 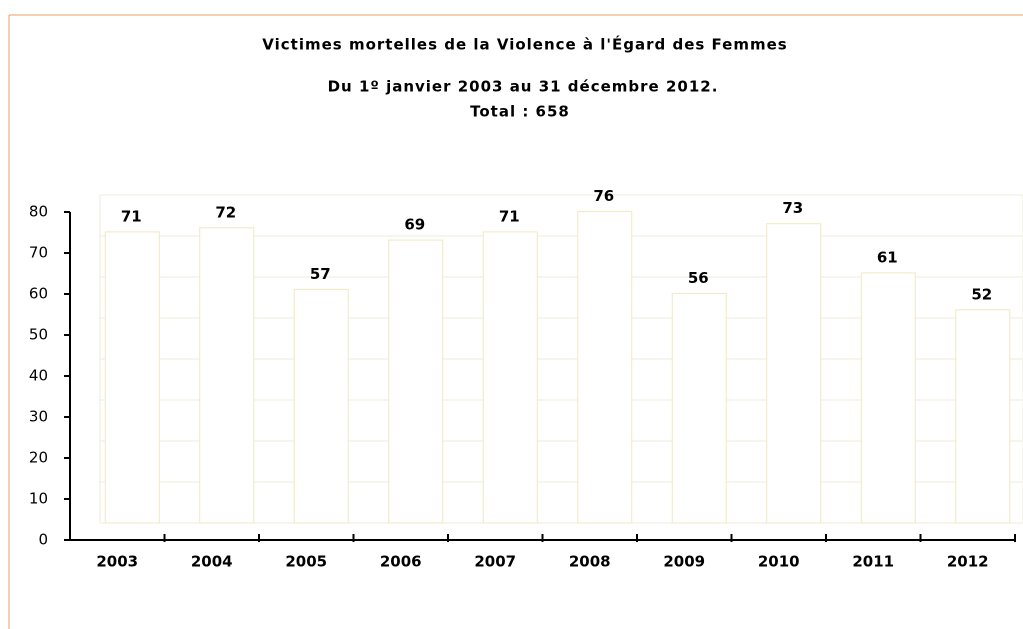 I want to click on y-tick-label: 60, so click(x=38, y=294).